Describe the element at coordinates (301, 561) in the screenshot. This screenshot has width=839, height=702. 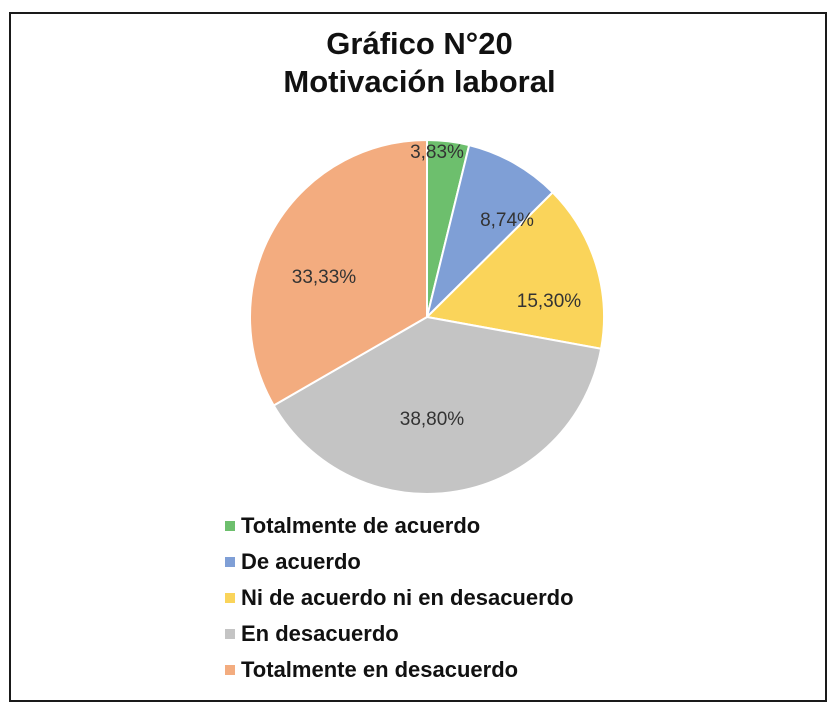
I see `legend-label: De acuerdo` at that location.